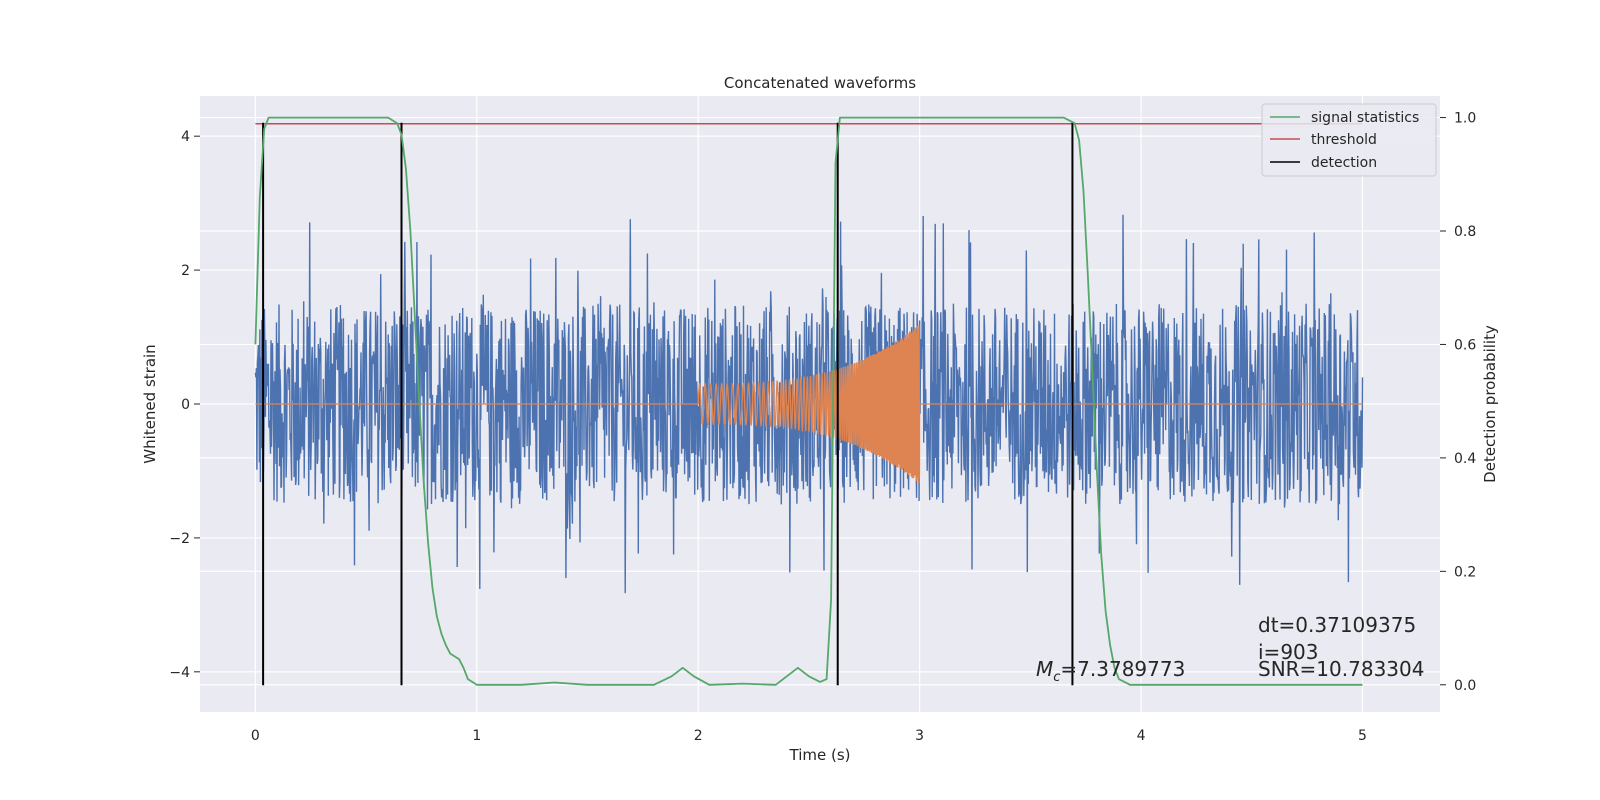 This screenshot has width=1600, height=800. What do you see at coordinates (1490, 404) in the screenshot?
I see `y-axis-label-right: Detection probability` at bounding box center [1490, 404].